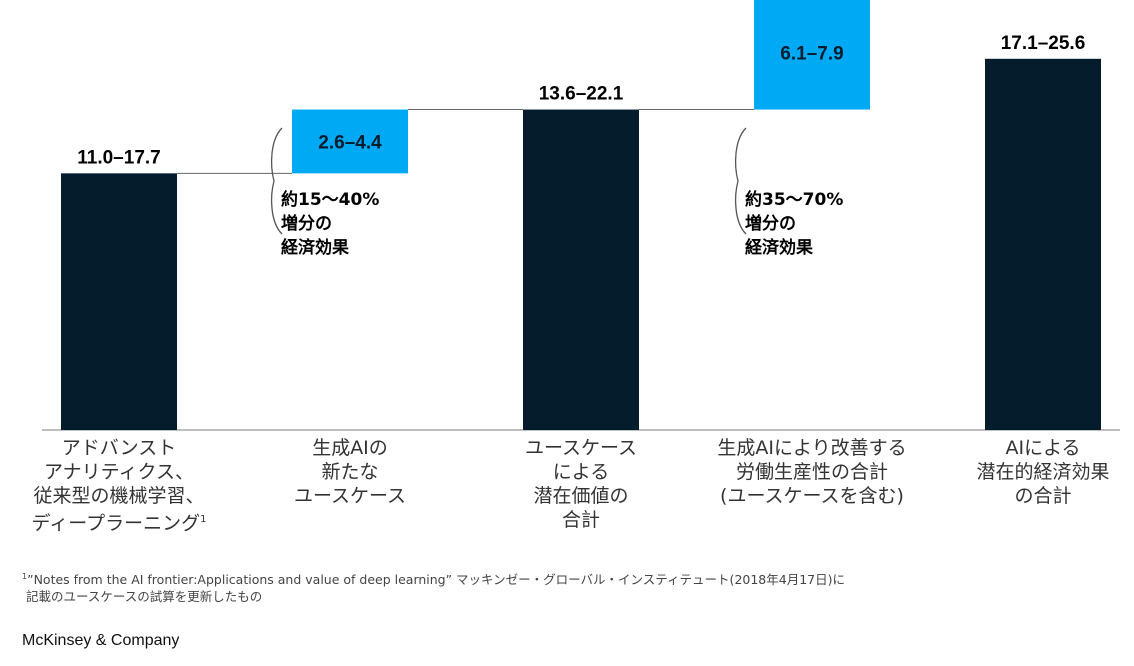 The height and width of the screenshot is (666, 1134). I want to click on category-label-1: アドバンスト アナリティクス、 従来型の機械学習、 ディープラーニング1, so click(119, 486).